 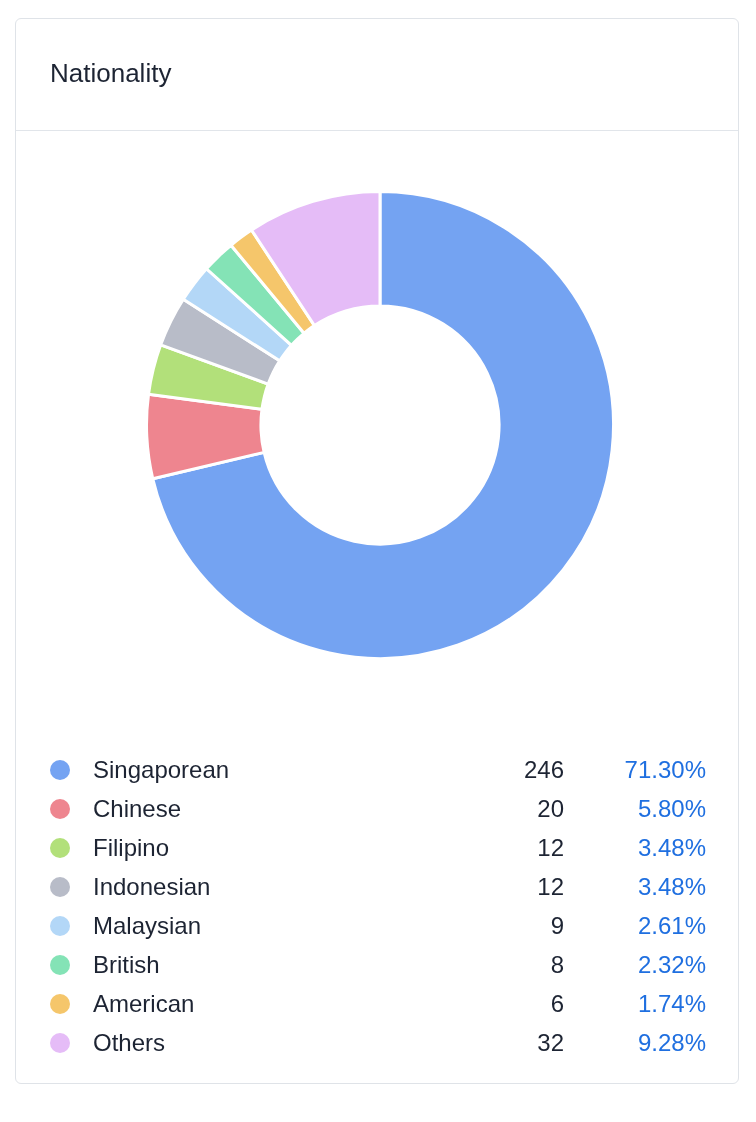 What do you see at coordinates (671, 809) in the screenshot?
I see `text: 5.80%` at bounding box center [671, 809].